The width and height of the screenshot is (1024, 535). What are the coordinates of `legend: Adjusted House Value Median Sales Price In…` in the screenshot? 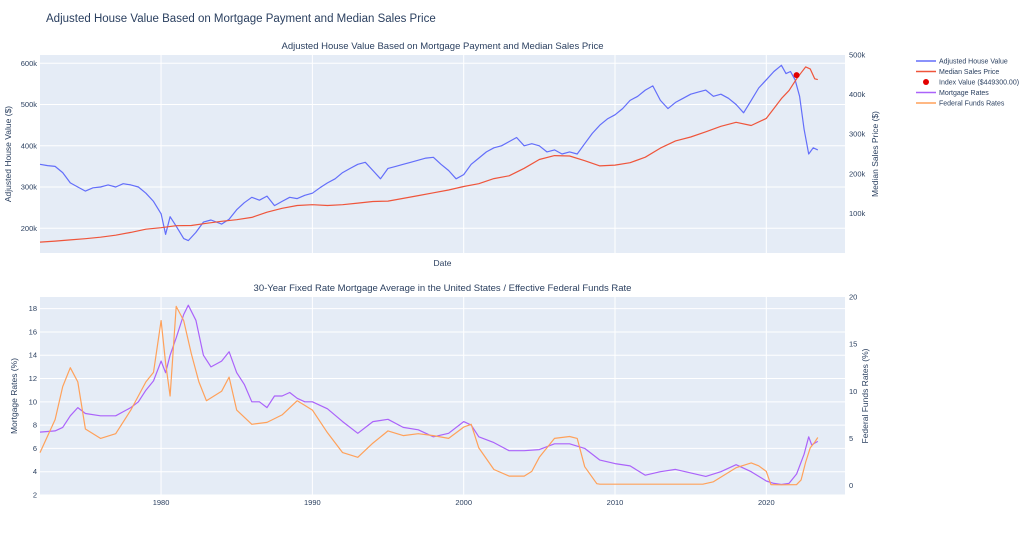 It's located at (967, 83).